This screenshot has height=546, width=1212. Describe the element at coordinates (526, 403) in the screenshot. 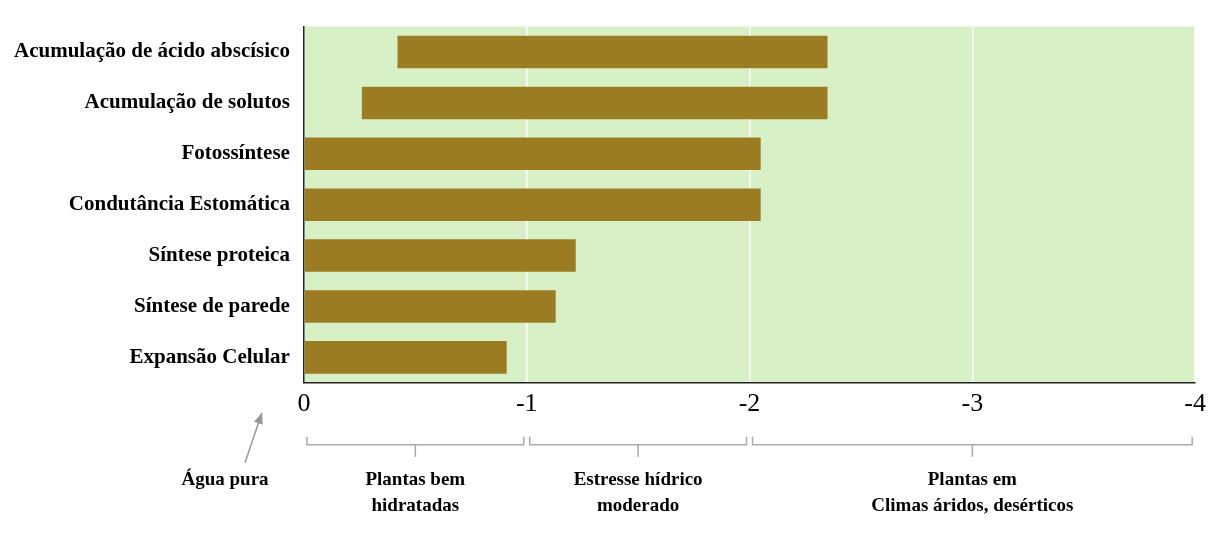

I see `x-tick-label: -1` at that location.